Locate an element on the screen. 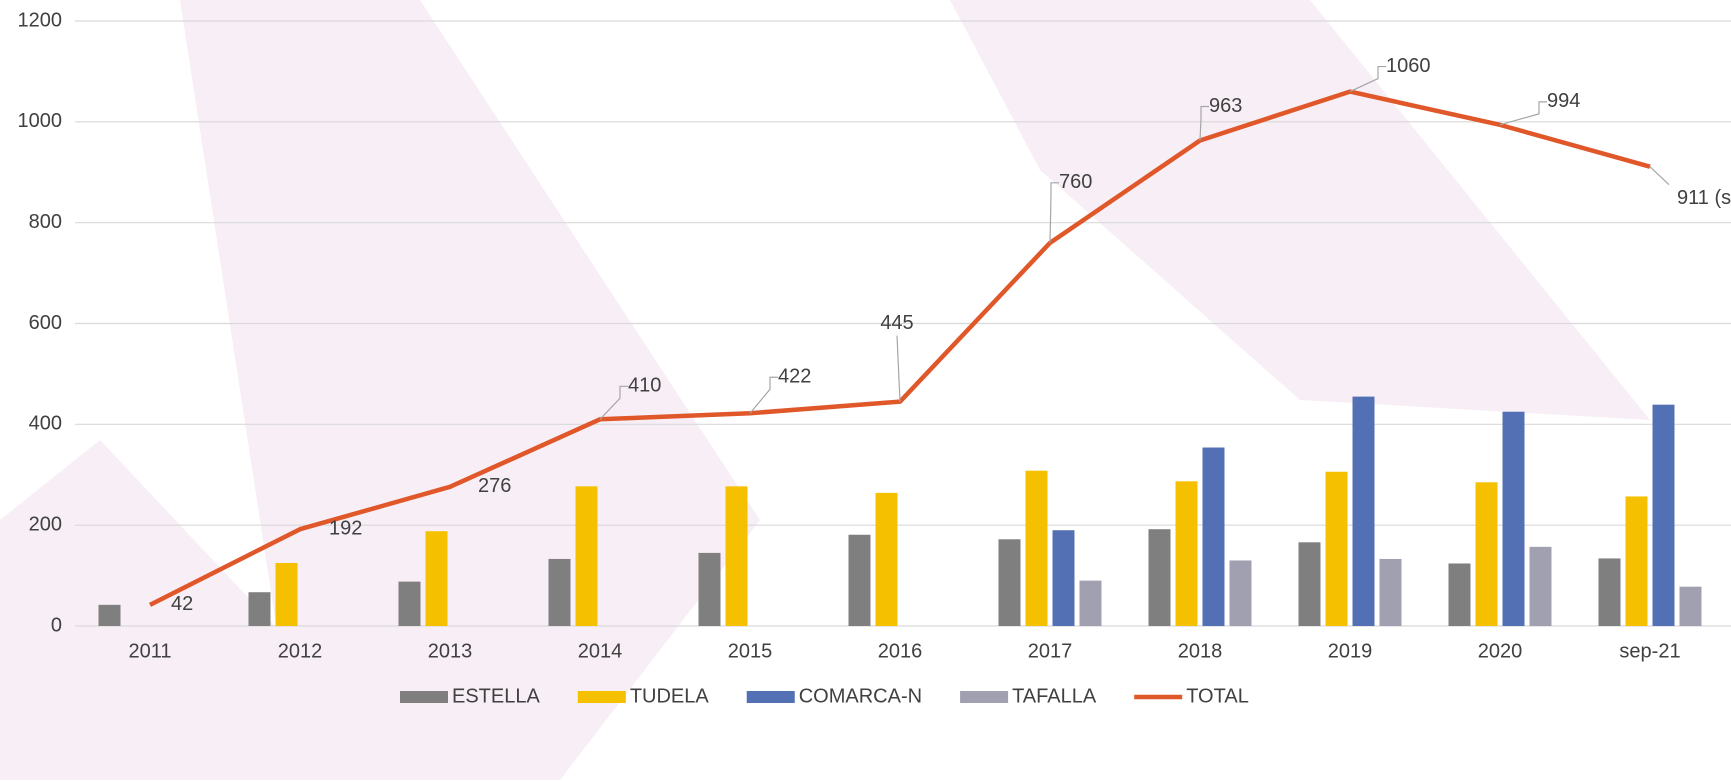  x-tick-label: sep-21 is located at coordinates (1649, 651).